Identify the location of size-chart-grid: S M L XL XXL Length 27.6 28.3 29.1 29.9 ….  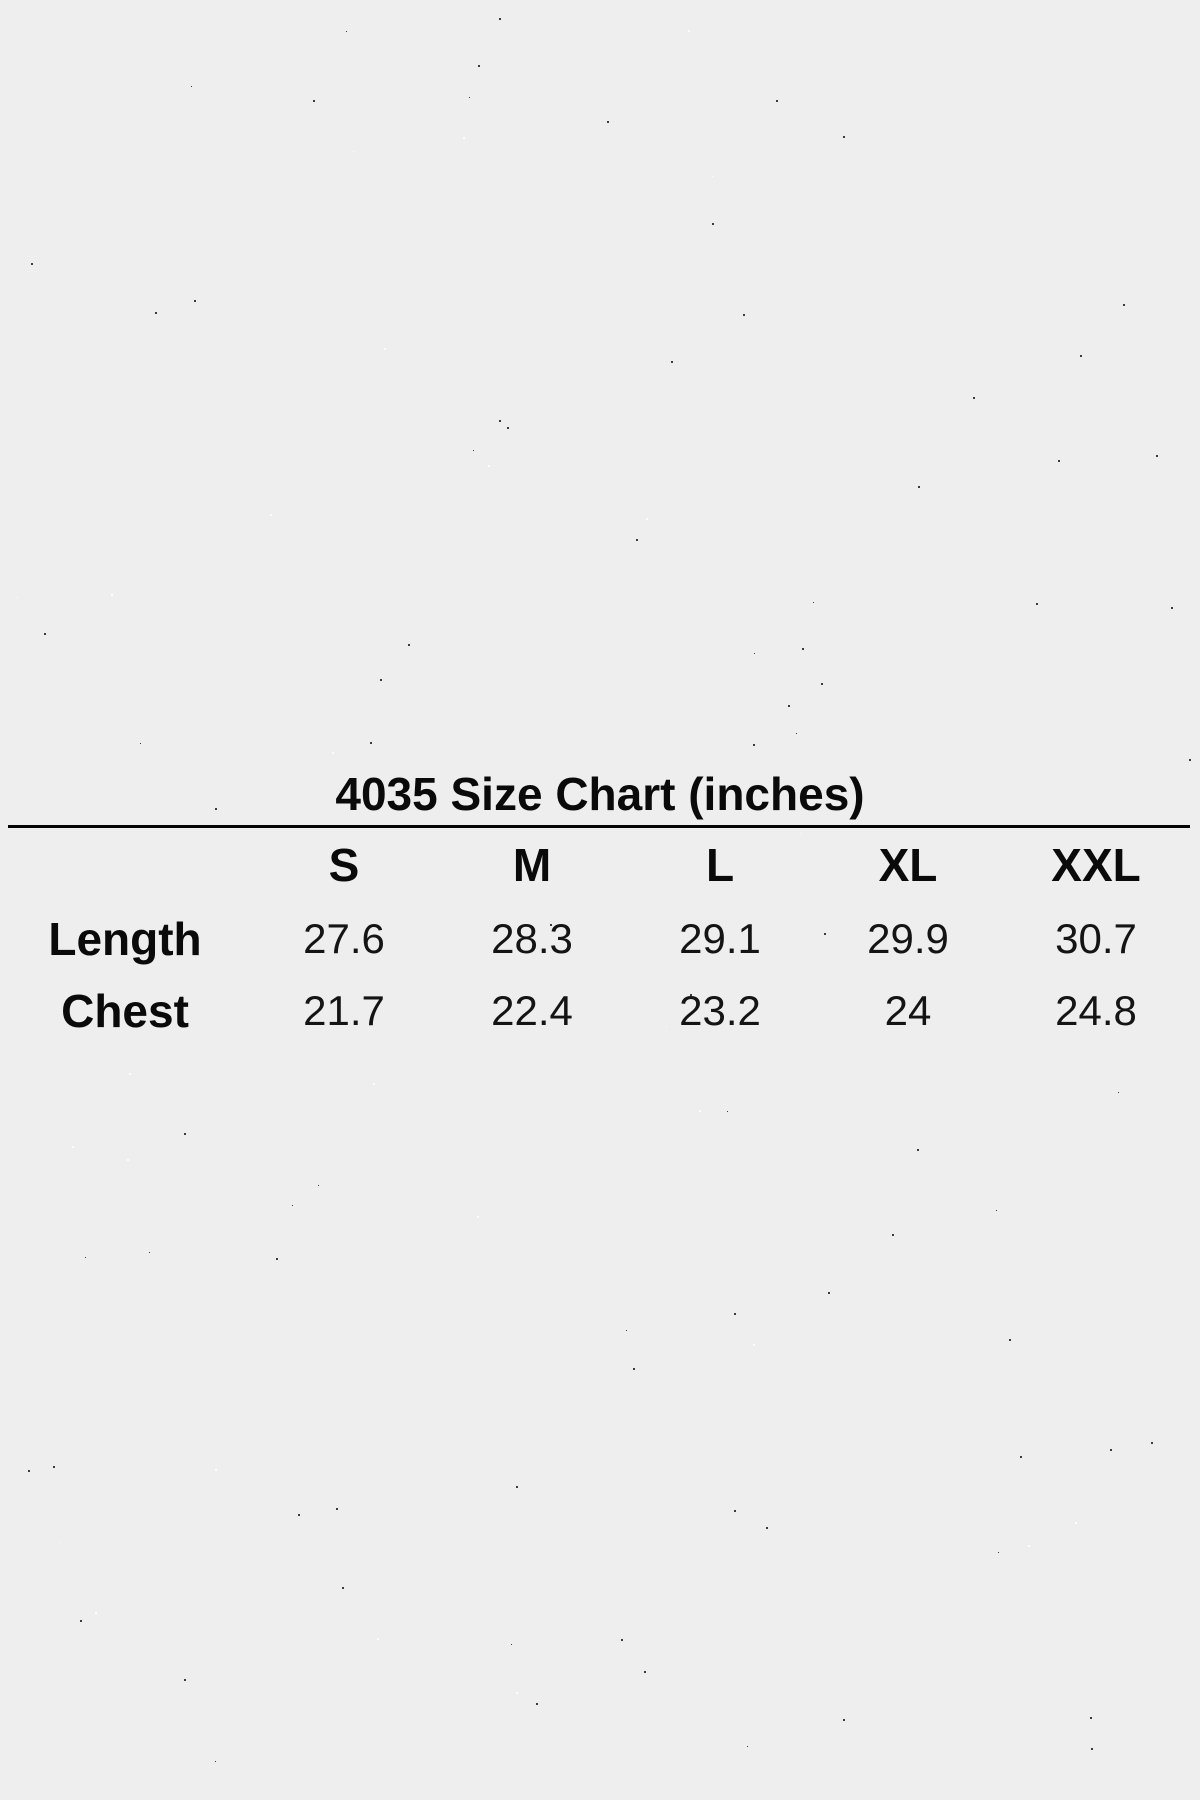
(595, 937).